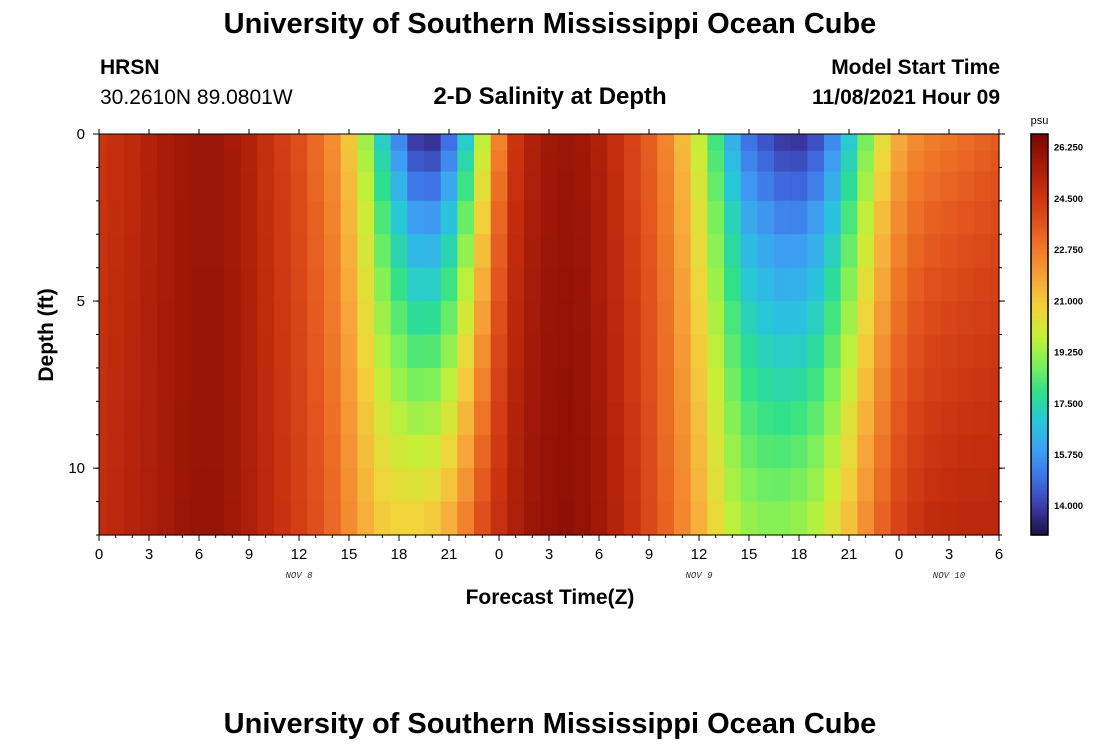  Describe the element at coordinates (46, 334) in the screenshot. I see `y-axis-title: Depth (ft)` at that location.